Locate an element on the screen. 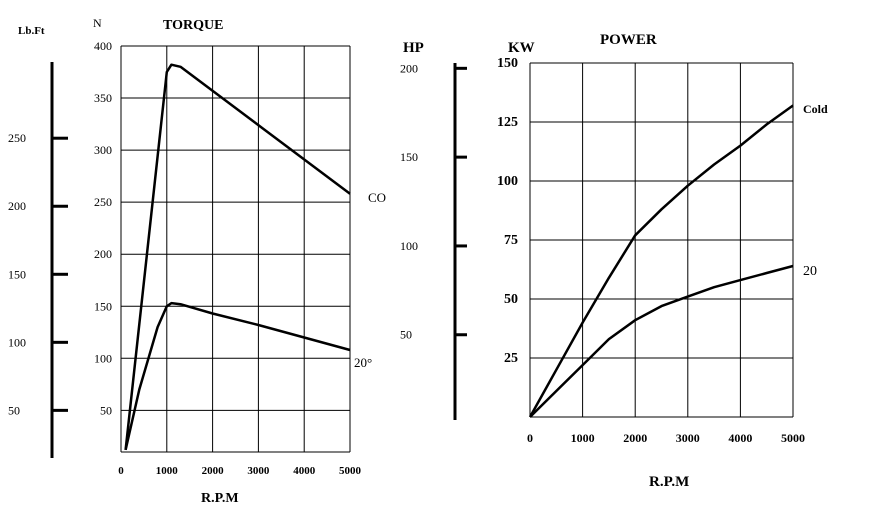 The height and width of the screenshot is (523, 887). chart1-x-tick-label: 5000 is located at coordinates (793, 438).